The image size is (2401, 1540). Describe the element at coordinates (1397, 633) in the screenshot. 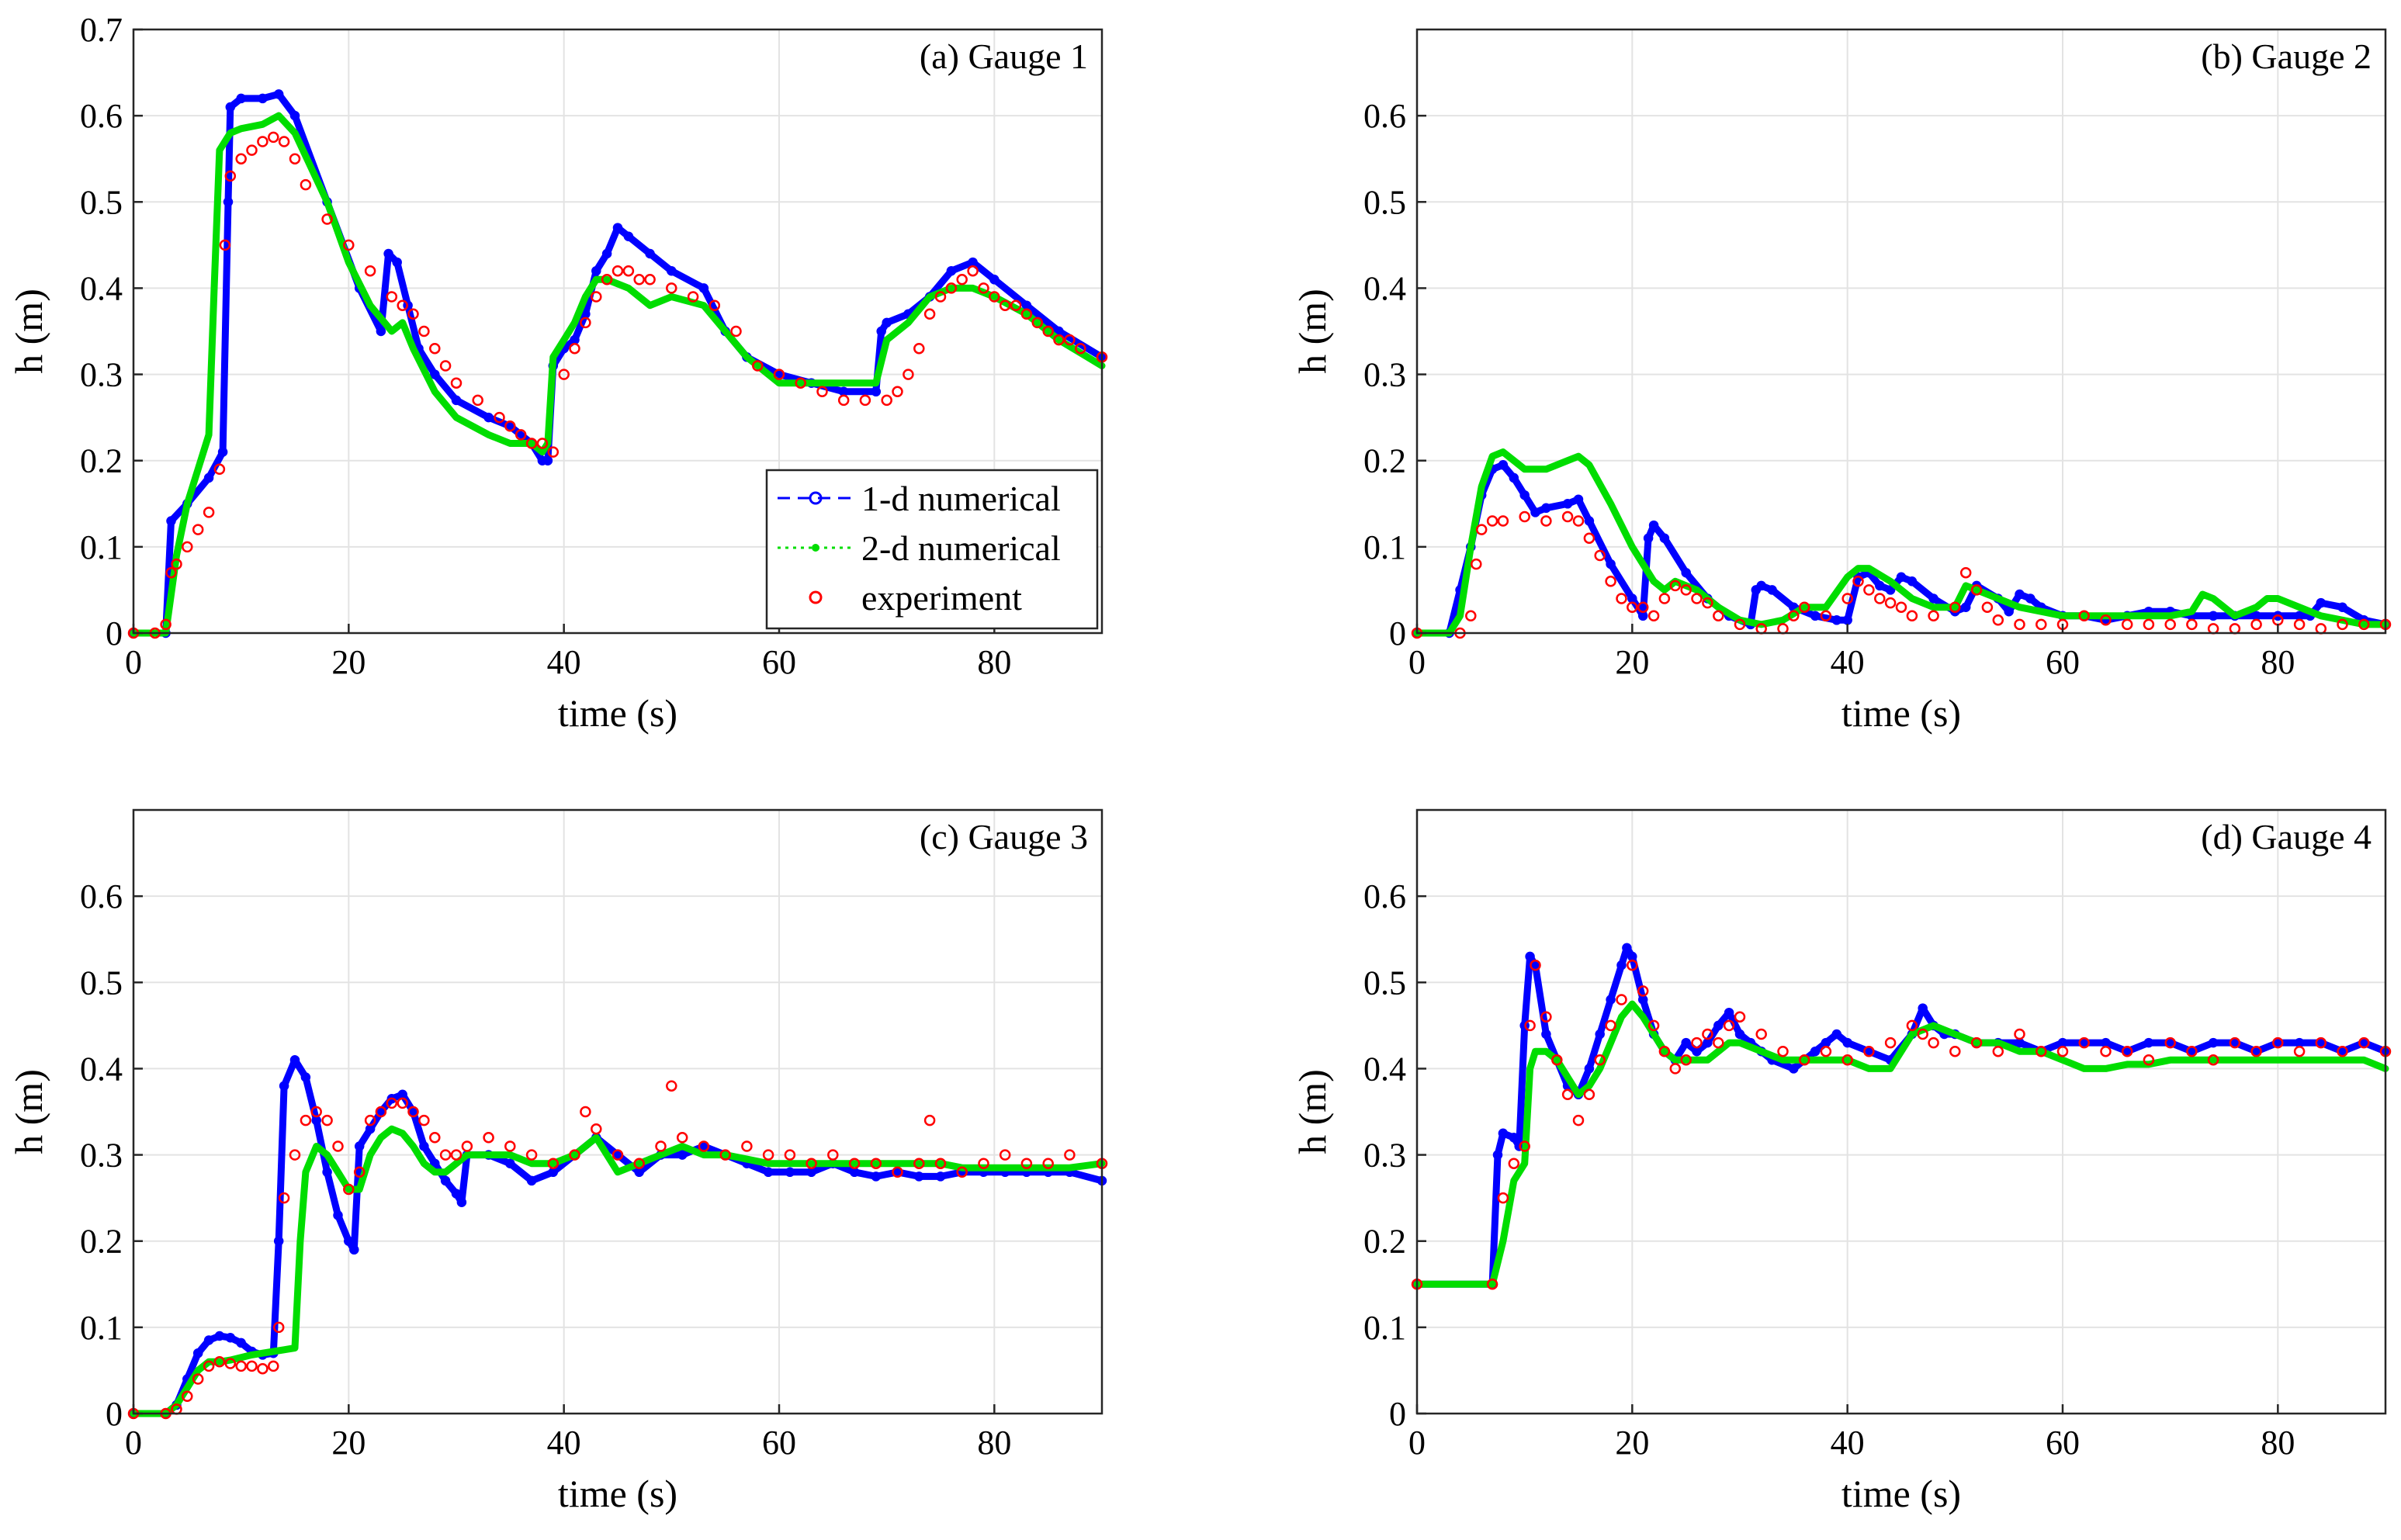

I see `y-tick-label: 0` at that location.